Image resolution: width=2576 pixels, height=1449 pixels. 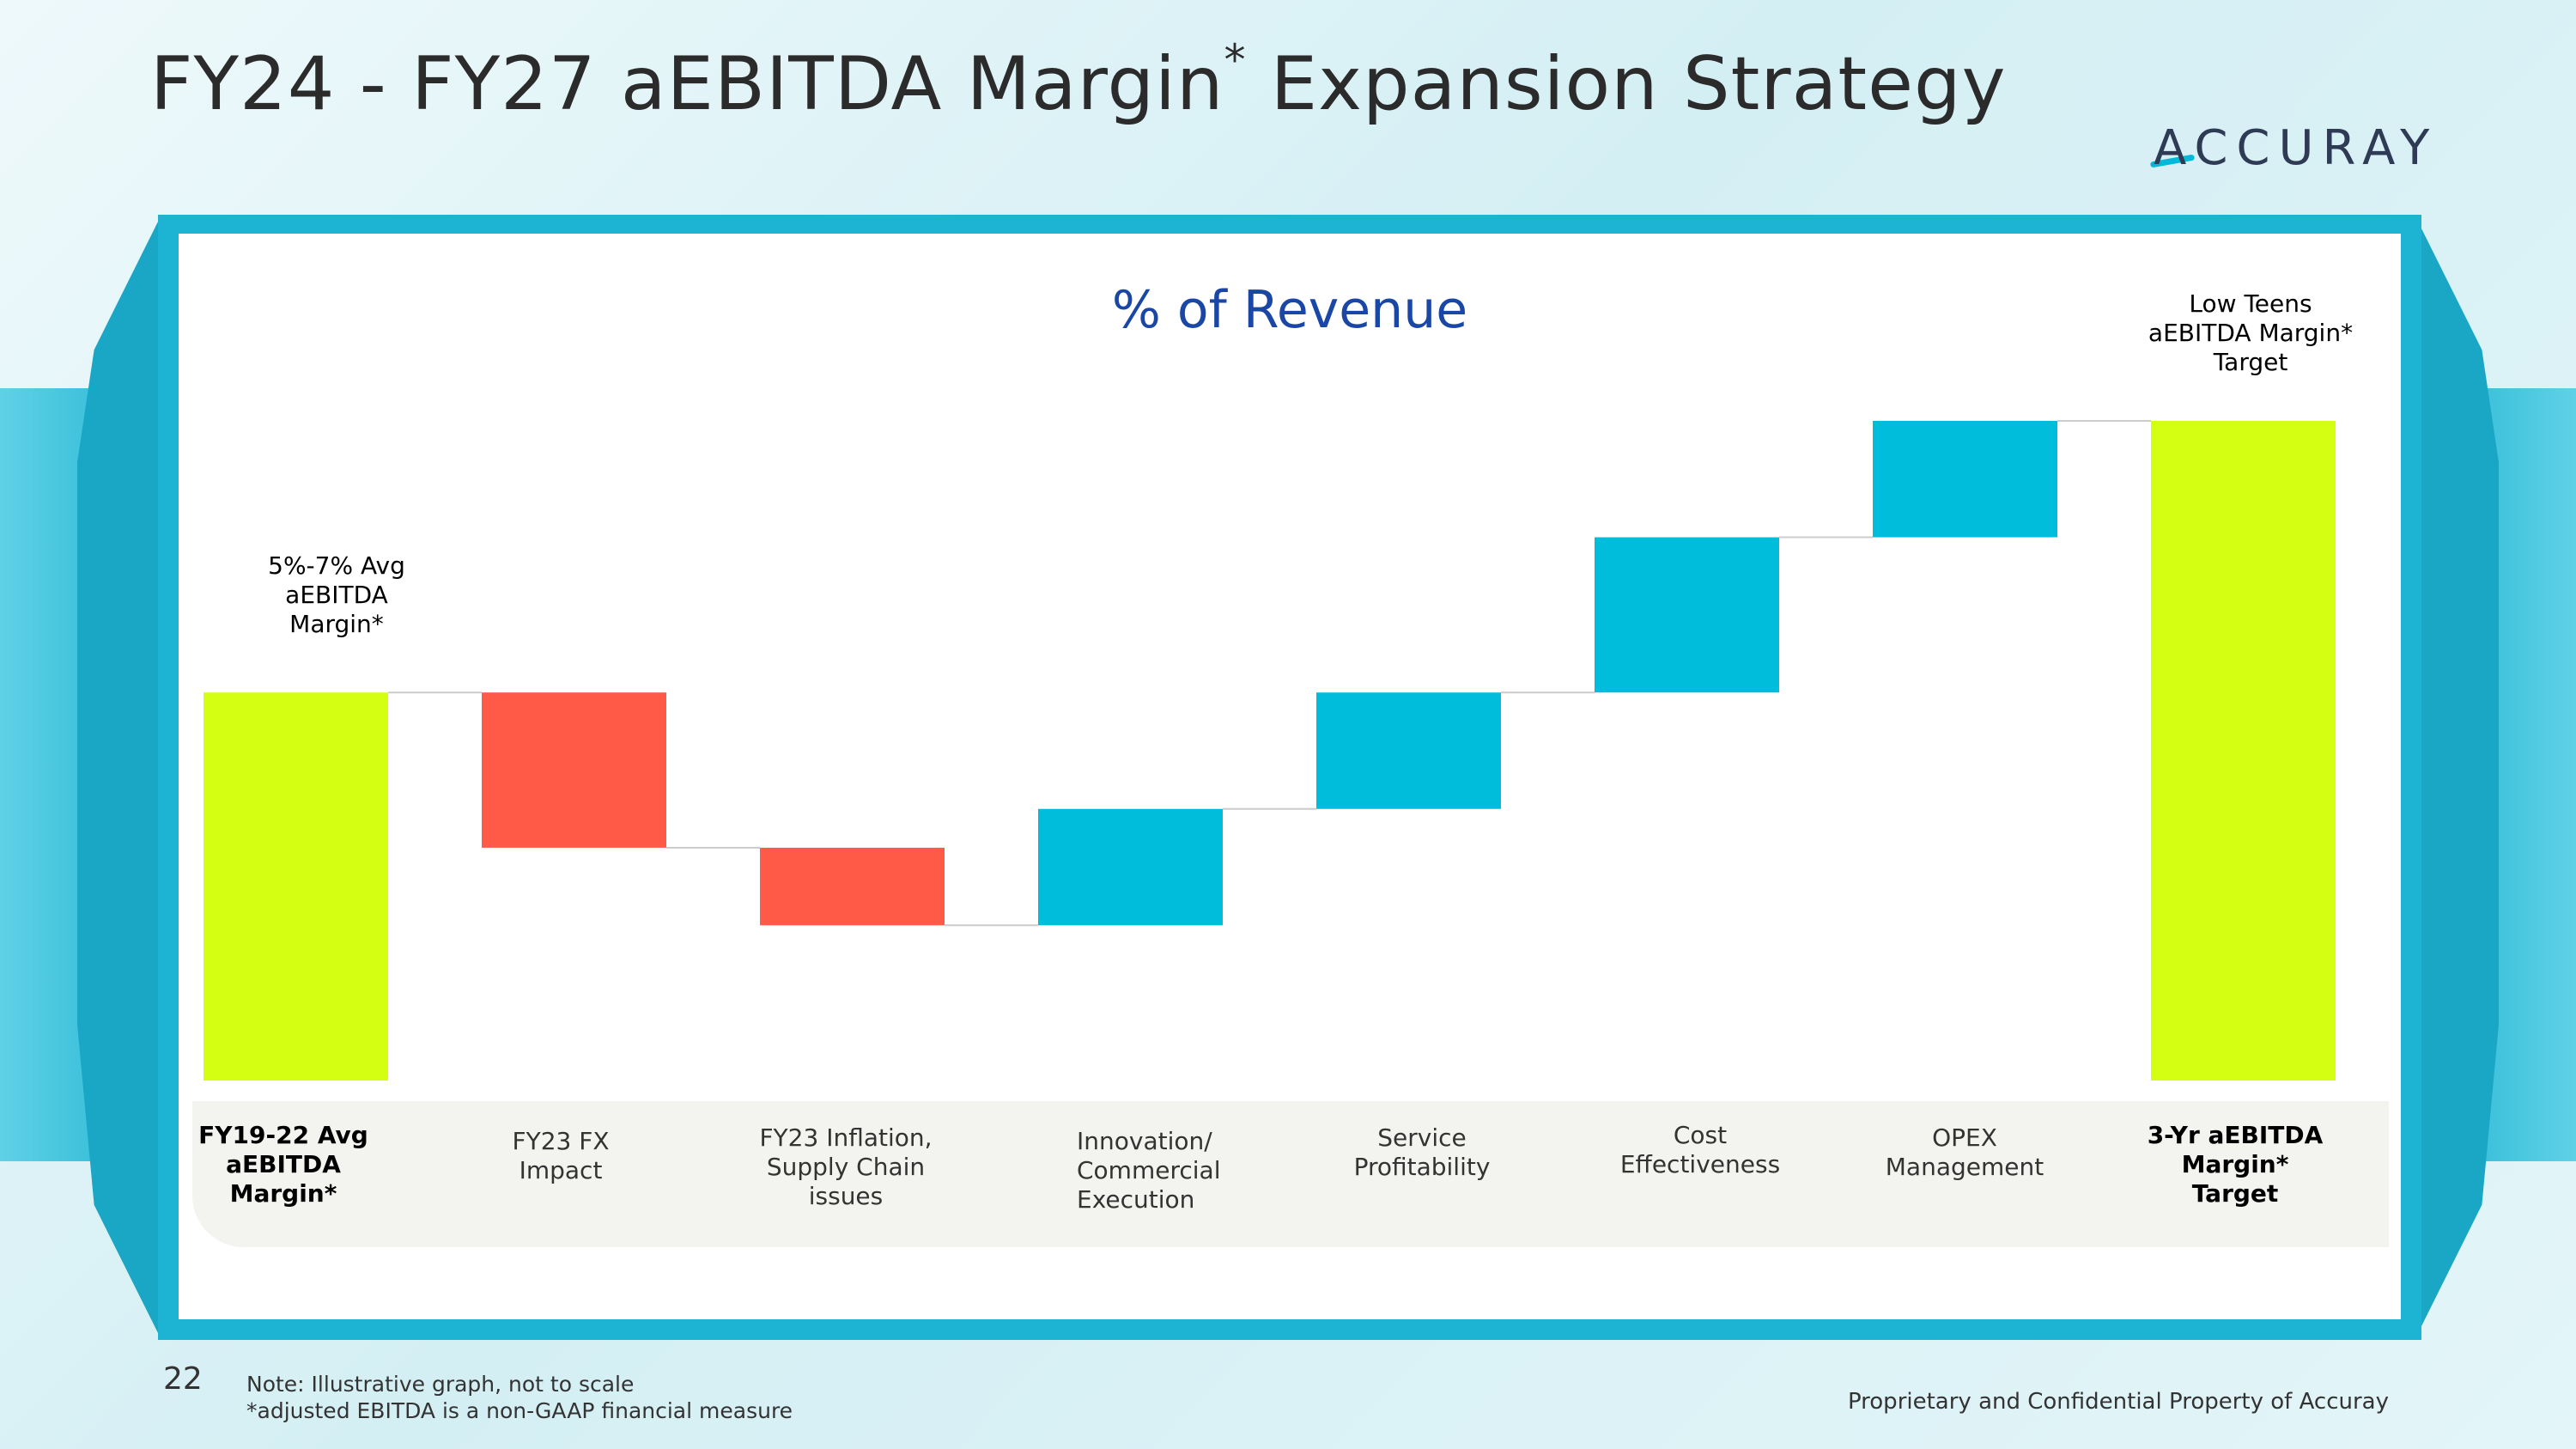 What do you see at coordinates (1235, 60) in the screenshot?
I see `title-superscript: *` at bounding box center [1235, 60].